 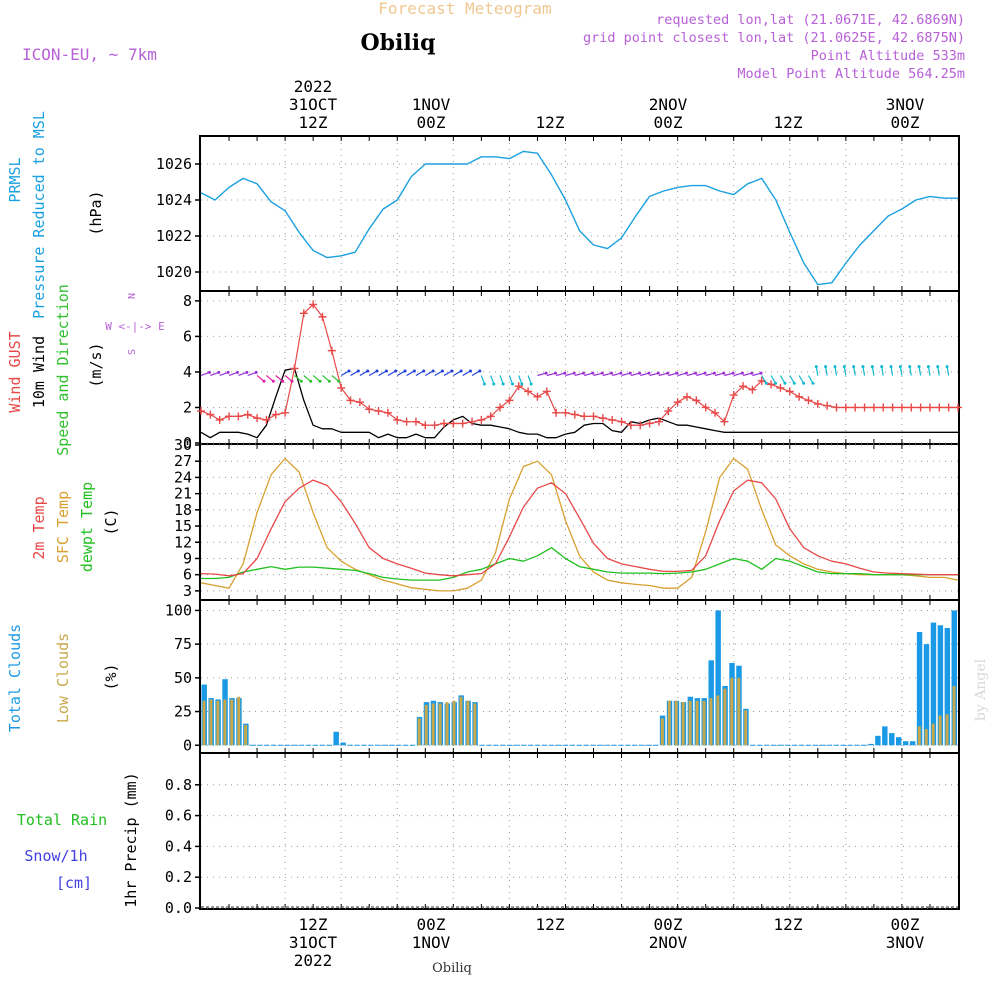 I want to click on cloud-unit: (%), so click(x=111, y=676).